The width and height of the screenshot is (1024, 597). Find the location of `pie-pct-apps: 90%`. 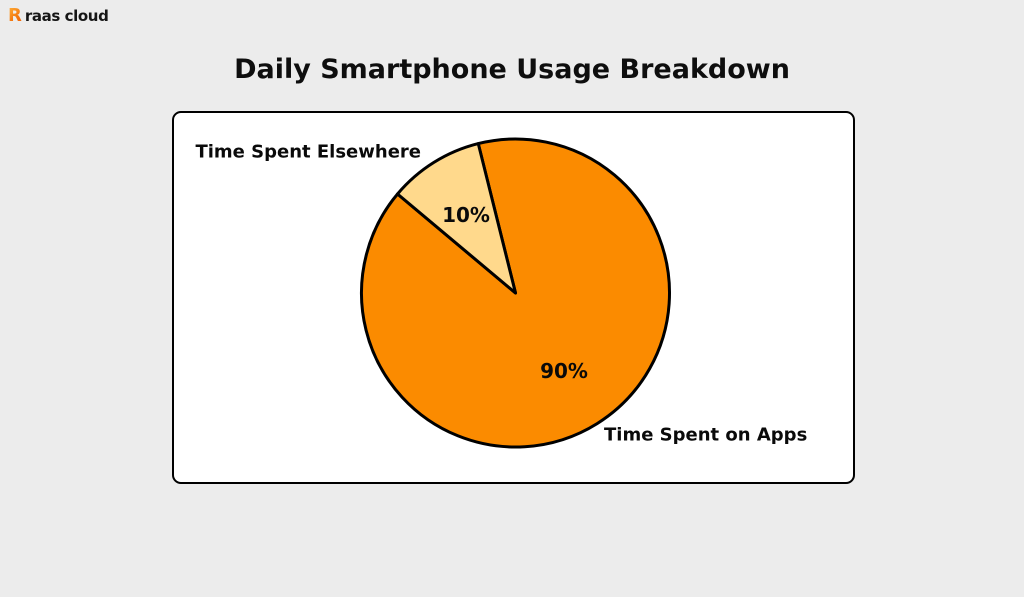

pie-pct-apps: 90% is located at coordinates (564, 371).